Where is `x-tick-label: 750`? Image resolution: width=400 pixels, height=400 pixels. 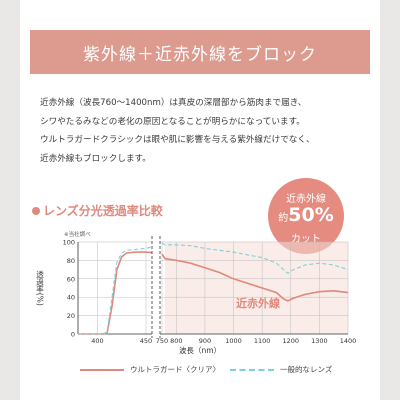 x-tick-label: 750 is located at coordinates (162, 341).